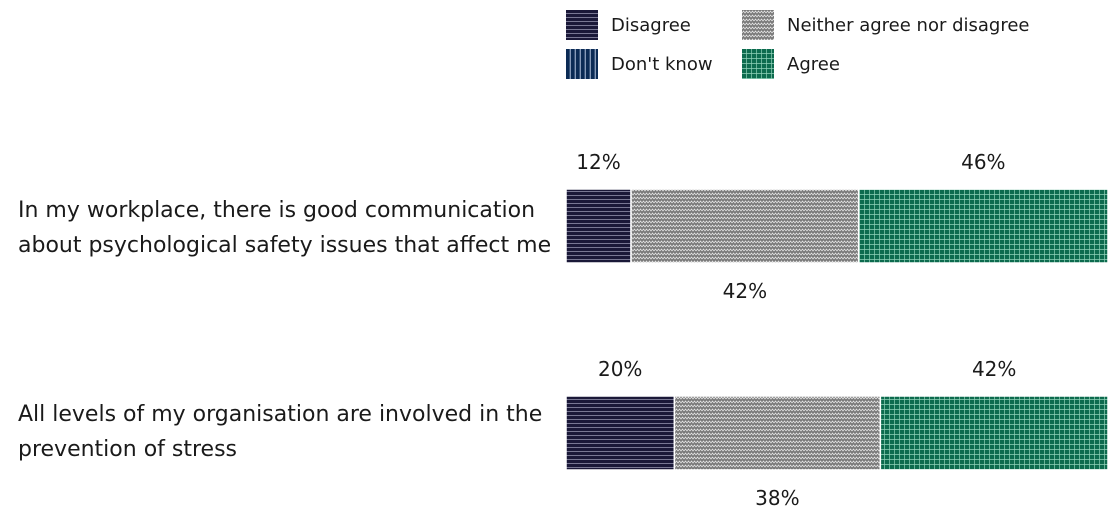 The image size is (1109, 507). Describe the element at coordinates (983, 162) in the screenshot. I see `data-label-agree: 46%` at that location.